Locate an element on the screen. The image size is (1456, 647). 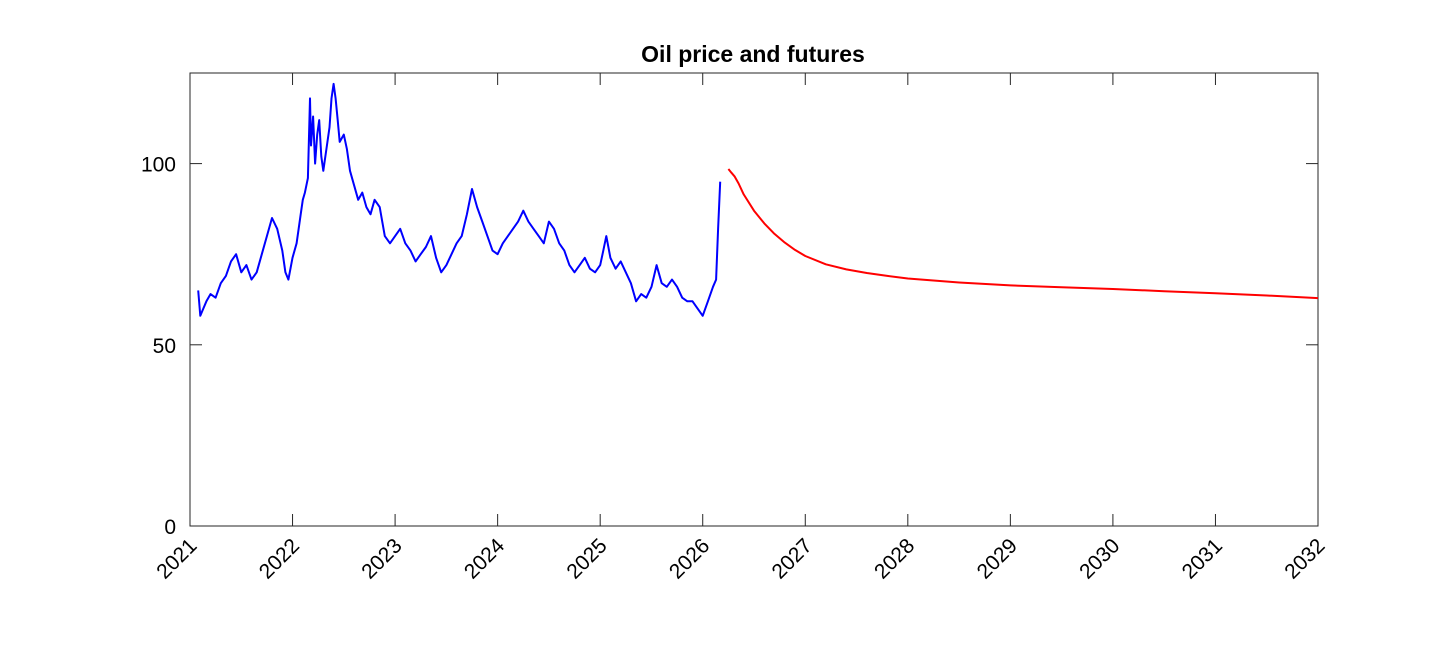
x-tick-label: 2026 is located at coordinates (689, 558).